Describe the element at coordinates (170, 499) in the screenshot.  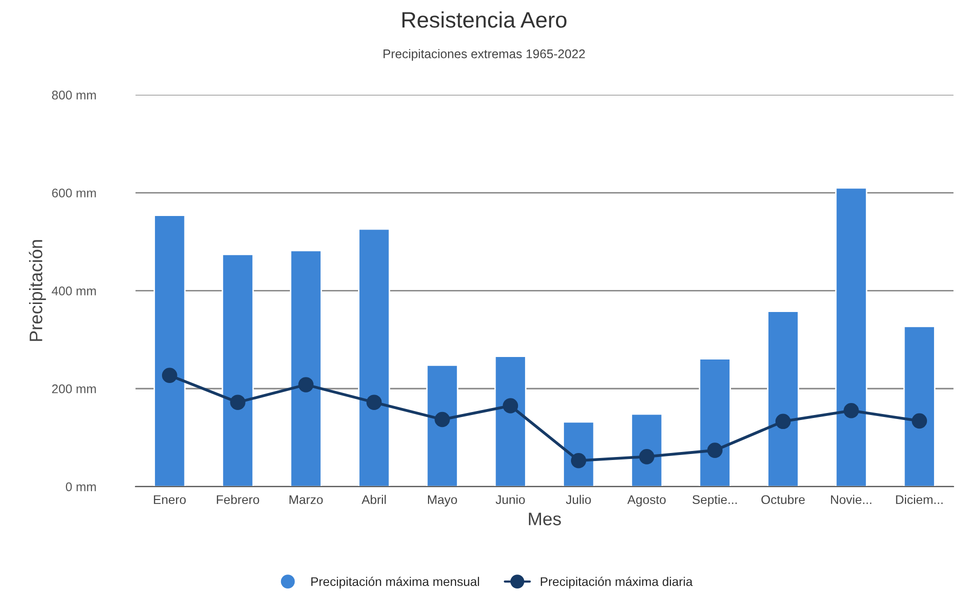
I see `x-tick-label: Enero` at that location.